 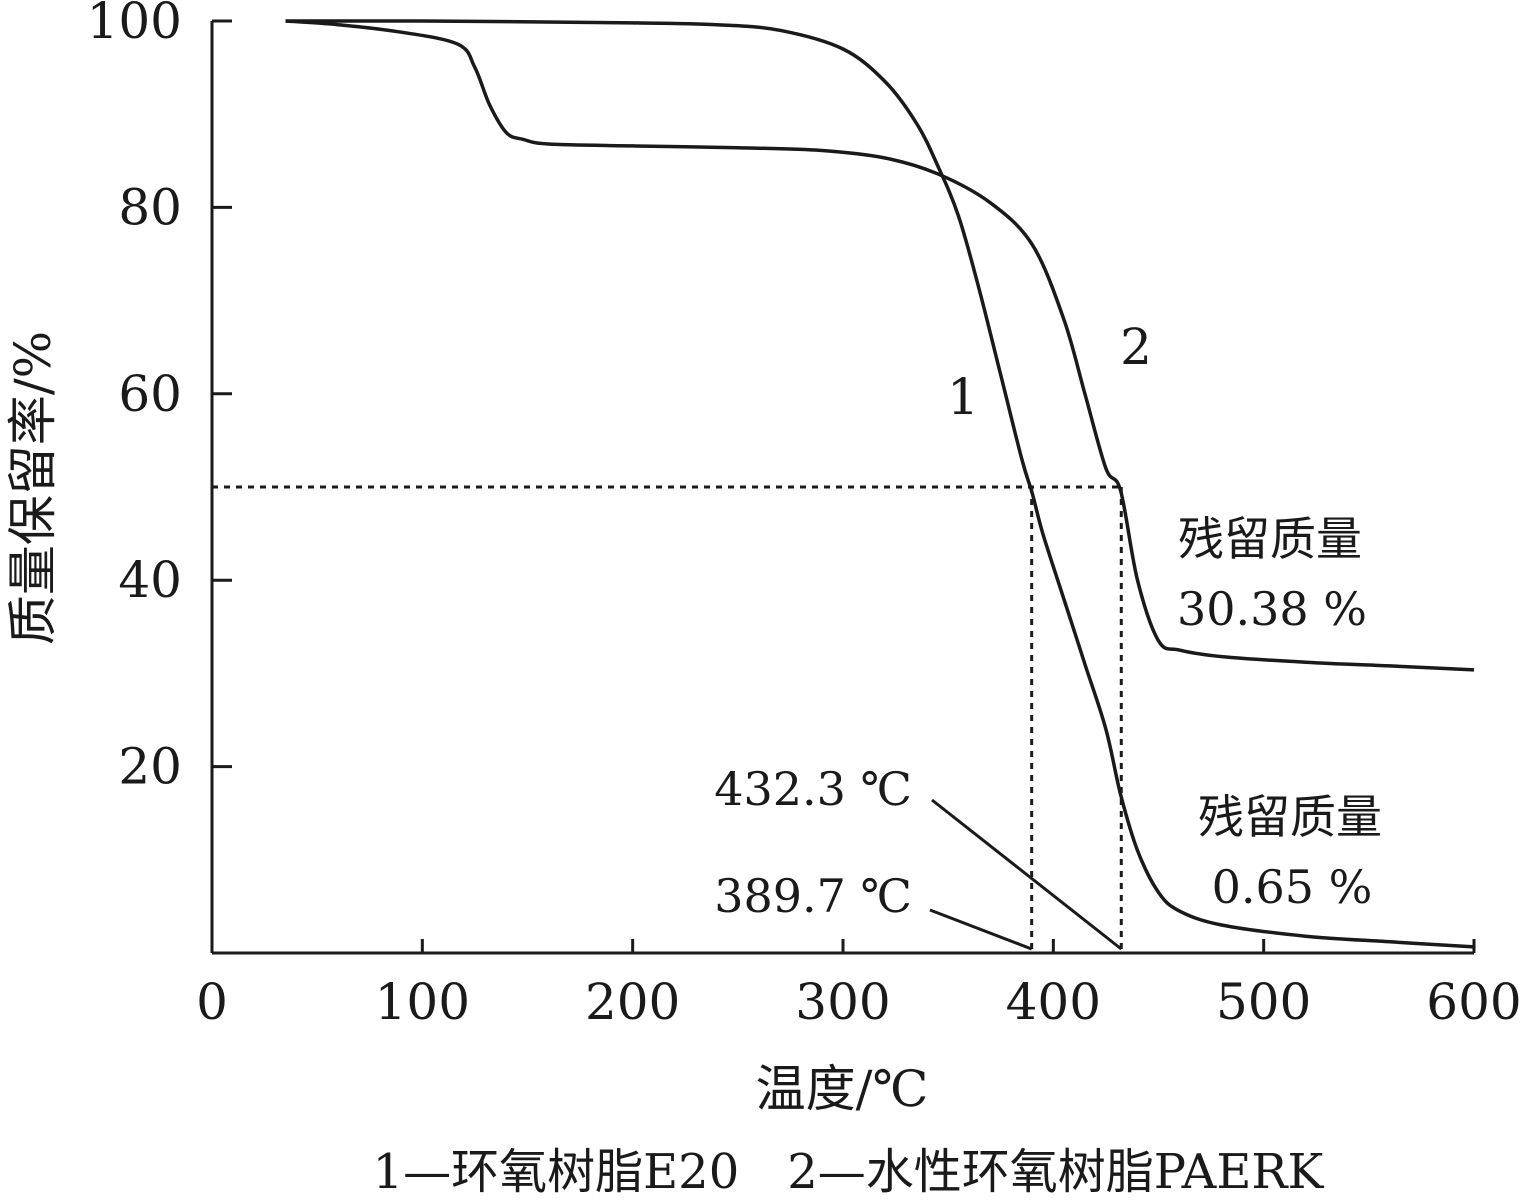 What do you see at coordinates (150, 580) in the screenshot?
I see `y-tick-label: 40` at bounding box center [150, 580].